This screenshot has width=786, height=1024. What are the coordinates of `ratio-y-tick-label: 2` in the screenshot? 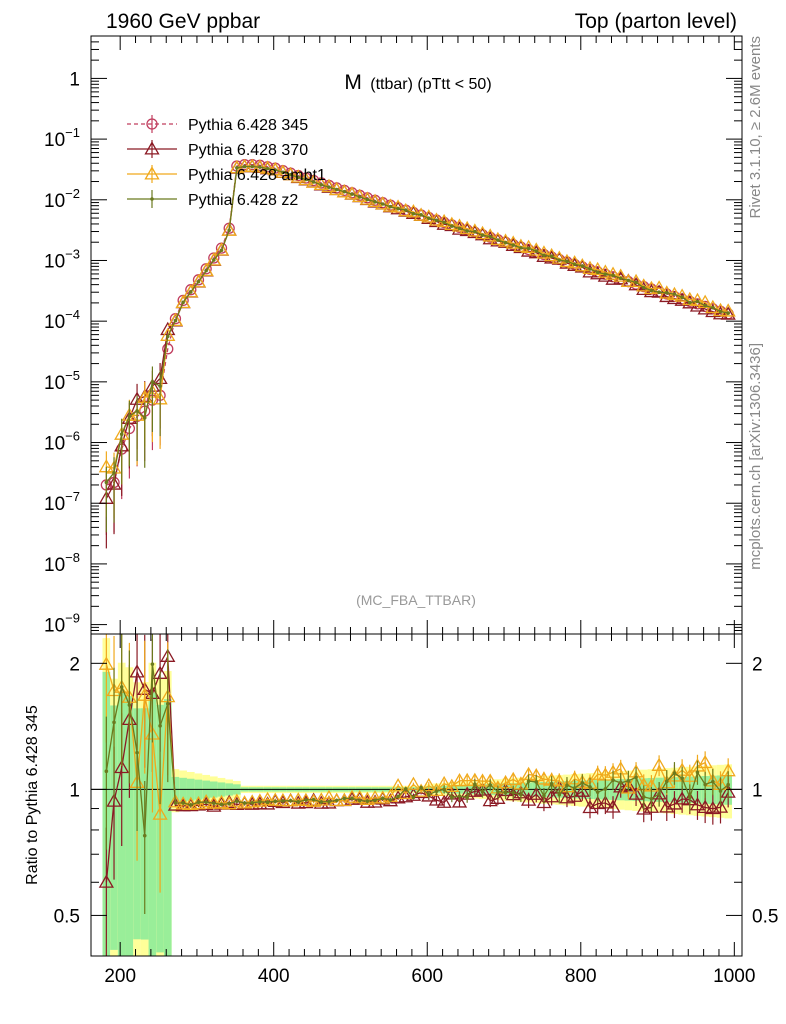 It's located at (74, 664).